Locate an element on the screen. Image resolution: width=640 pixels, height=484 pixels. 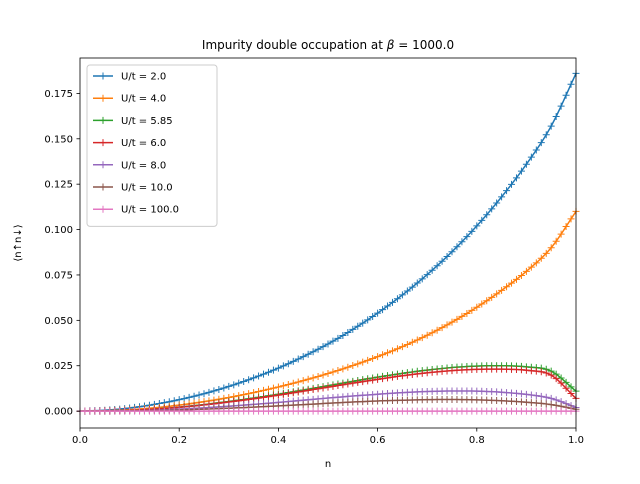
x-tick-label: 0.8 is located at coordinates (477, 440).